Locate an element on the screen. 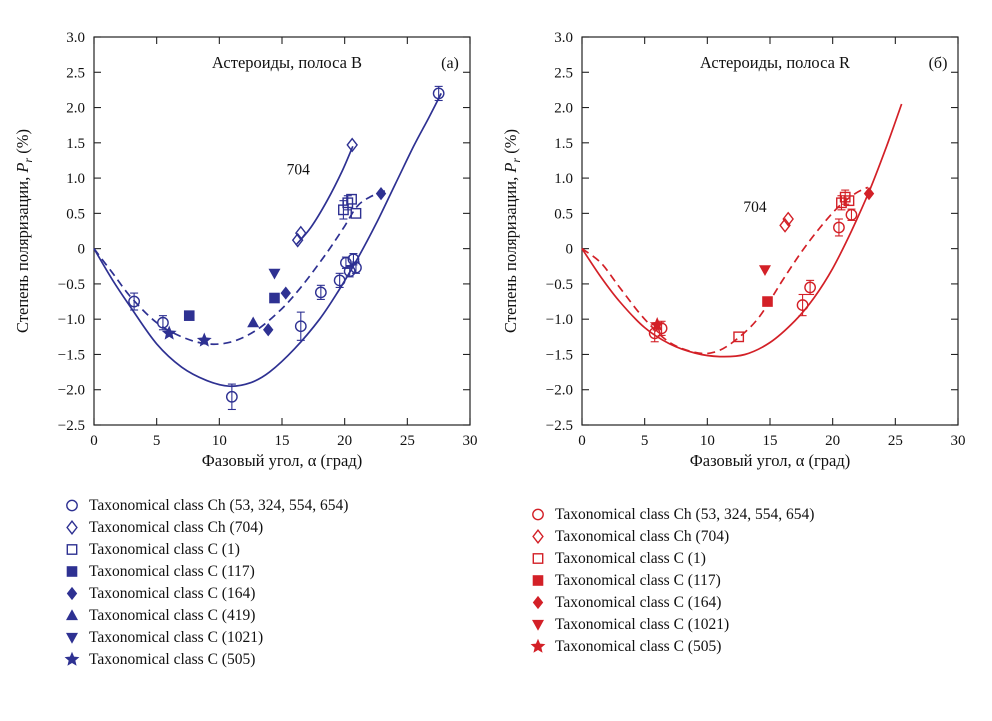 The image size is (992, 721). legend-item: Taxonomical class Ch (53, 324, 554, 654) is located at coordinates (671, 514).